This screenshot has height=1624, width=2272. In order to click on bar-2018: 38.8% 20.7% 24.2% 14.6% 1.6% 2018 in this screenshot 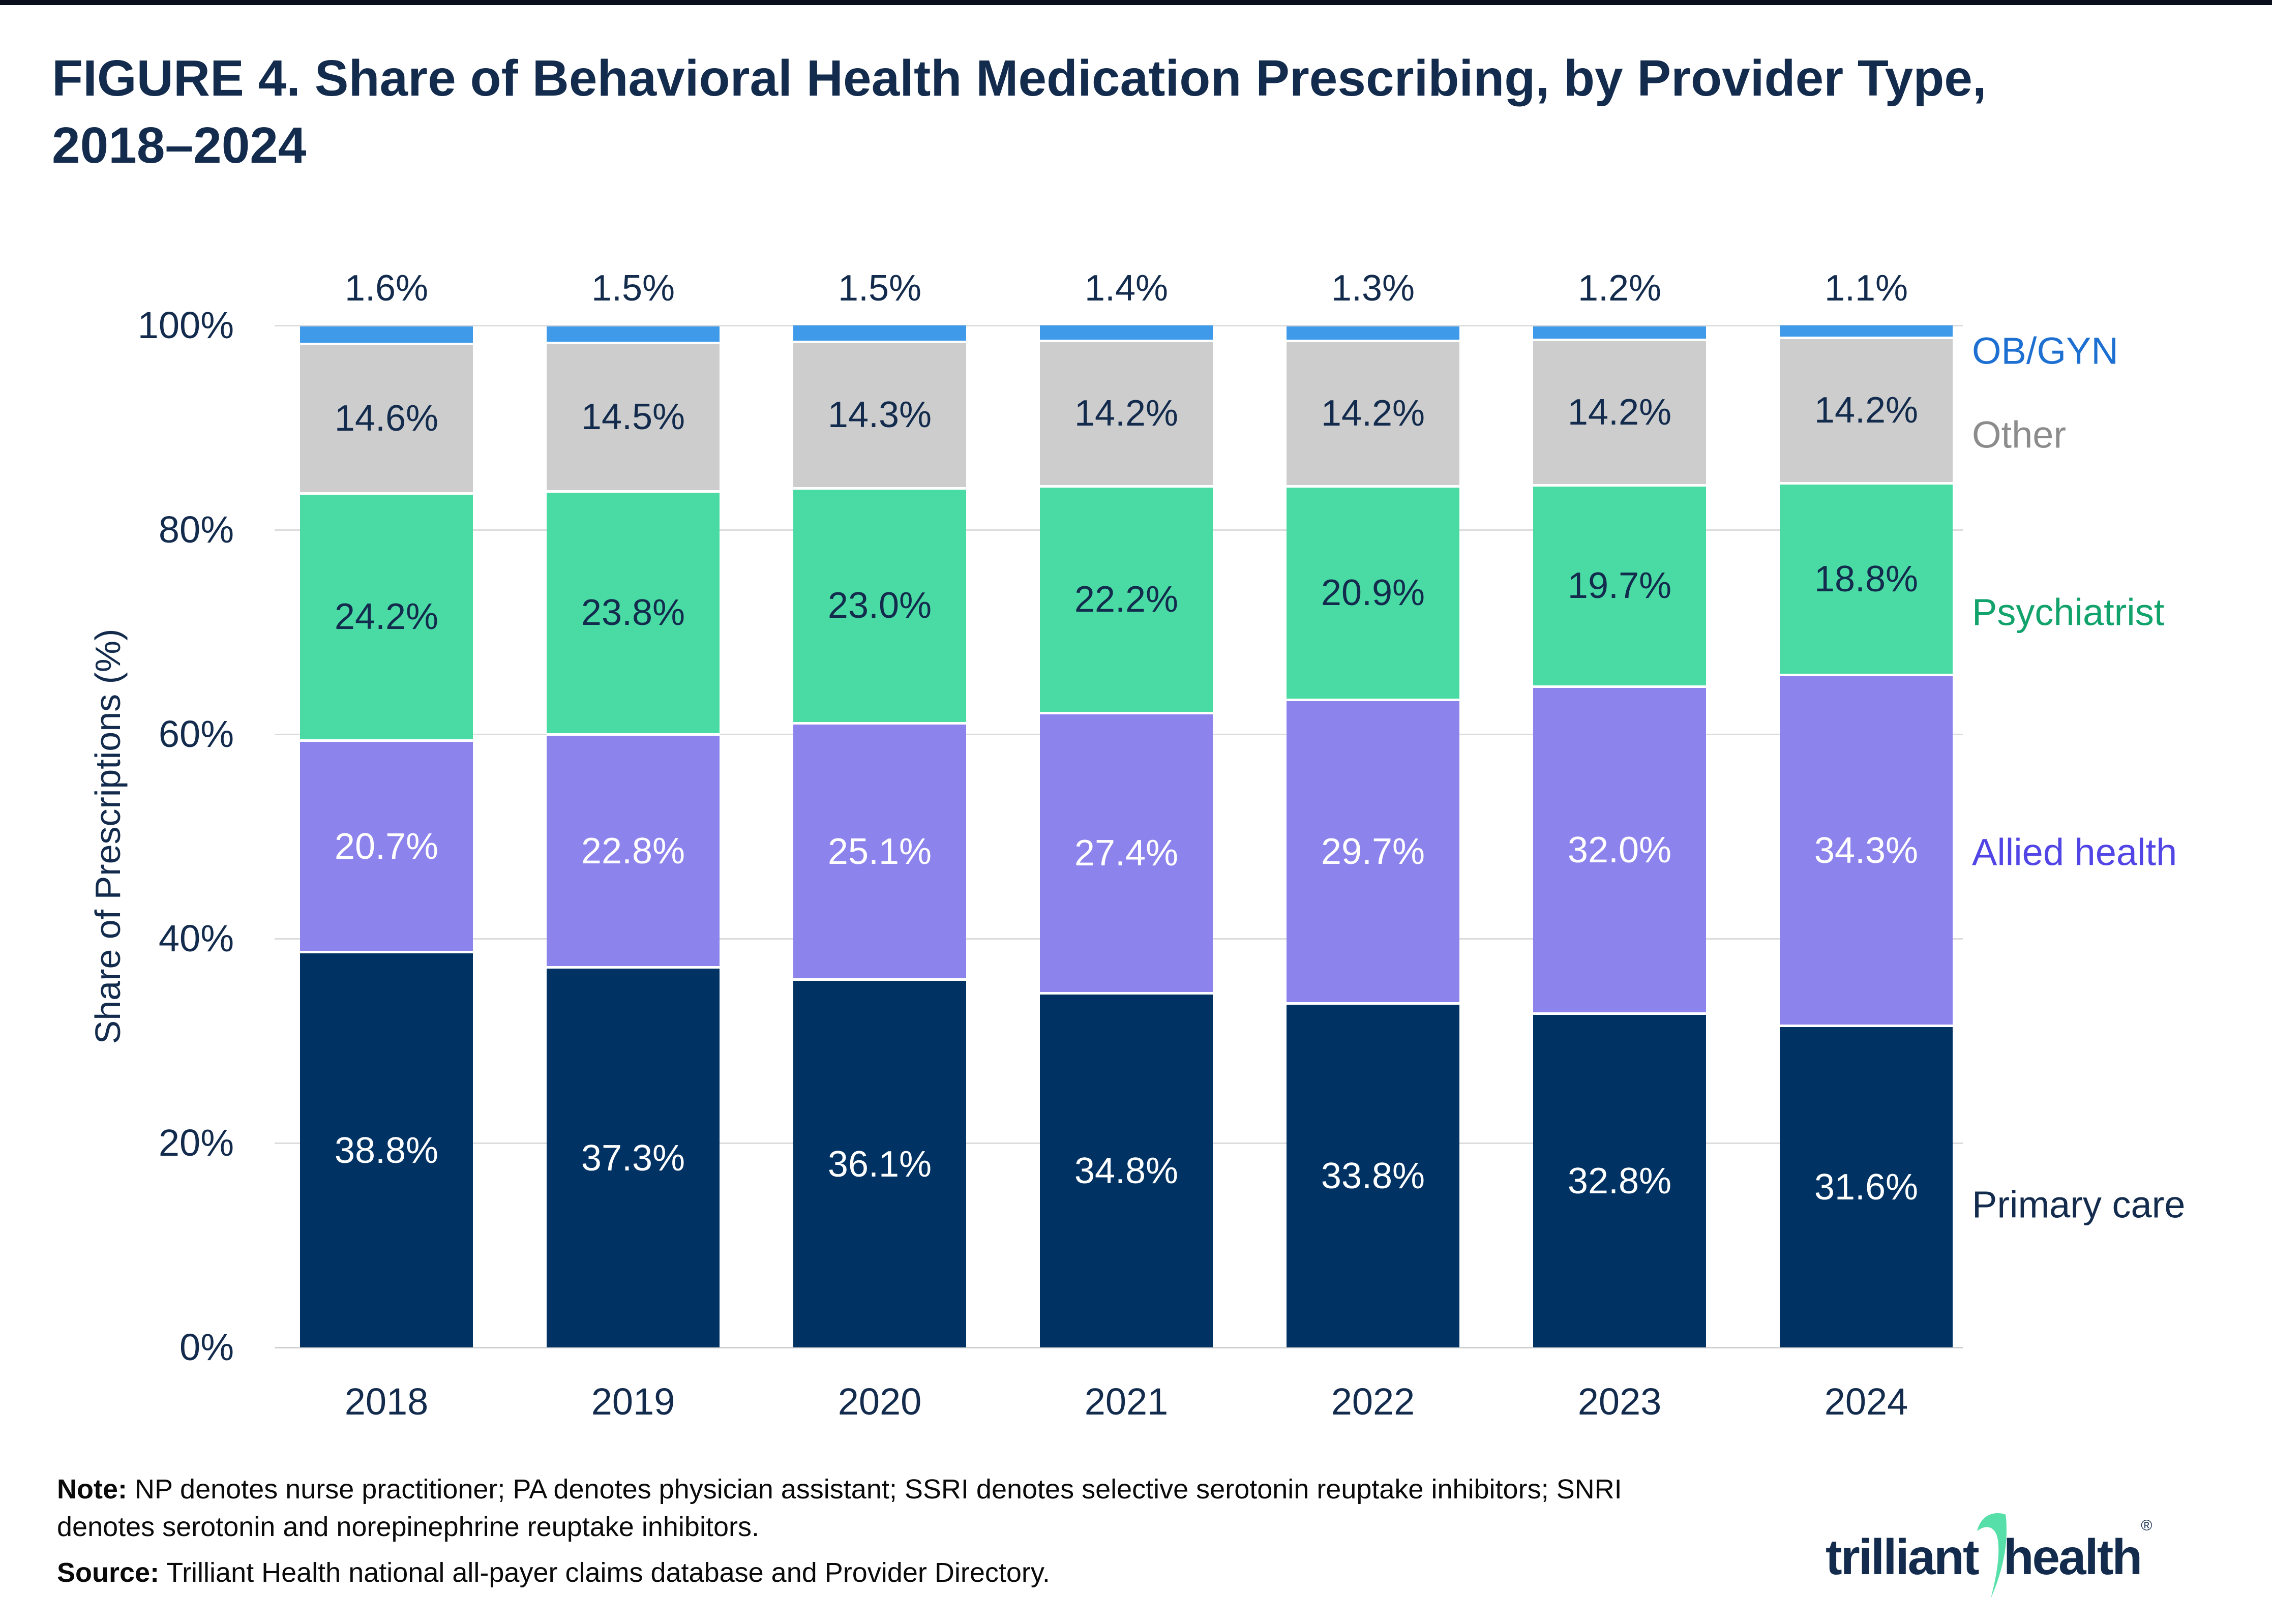, I will do `click(387, 845)`.